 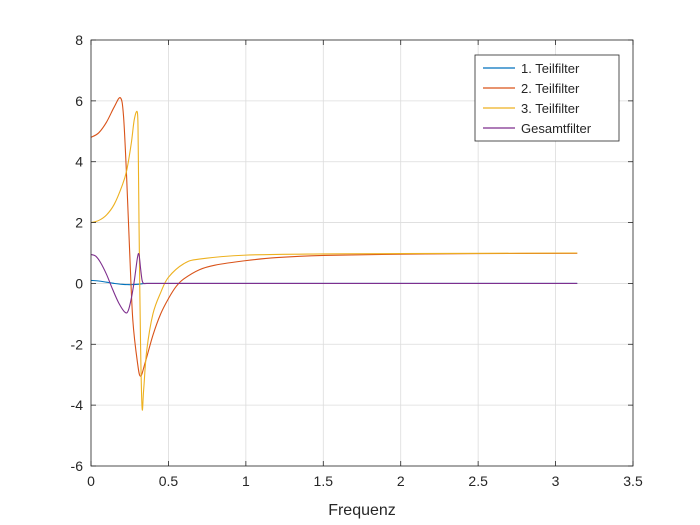 What do you see at coordinates (79, 223) in the screenshot?
I see `y-tick-label: 2` at bounding box center [79, 223].